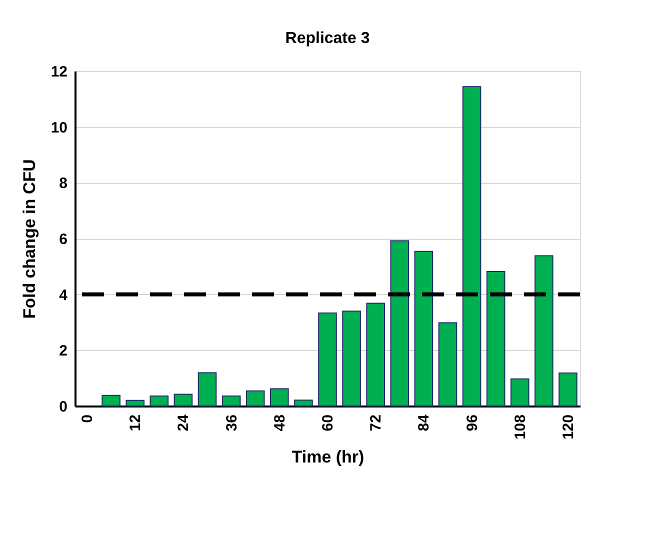  Describe the element at coordinates (59, 127) in the screenshot. I see `y-tick-label: 10` at that location.